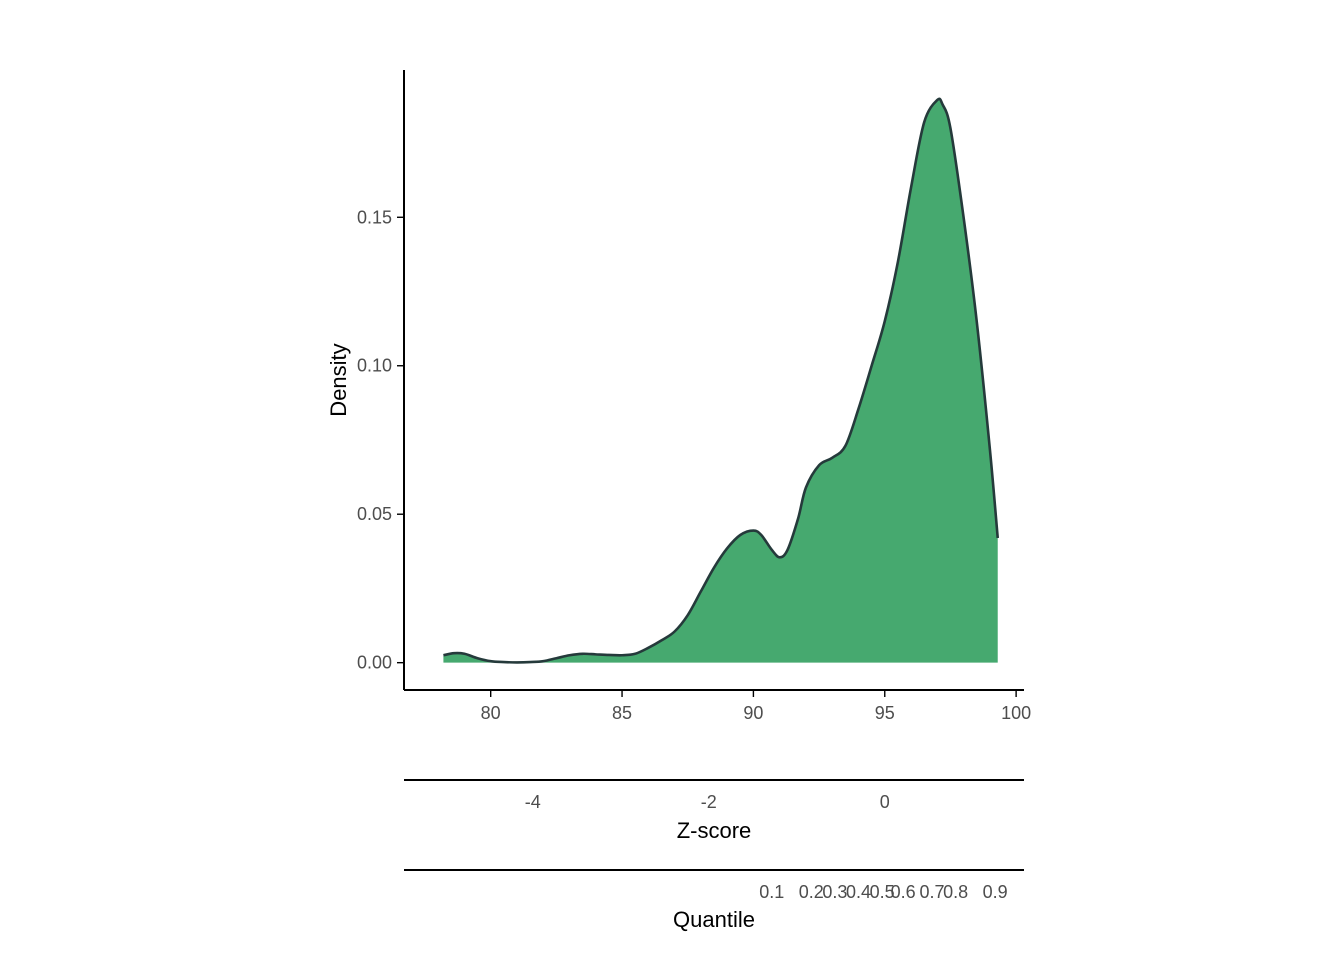  Describe the element at coordinates (622, 713) in the screenshot. I see `x-tick-label: 85` at that location.